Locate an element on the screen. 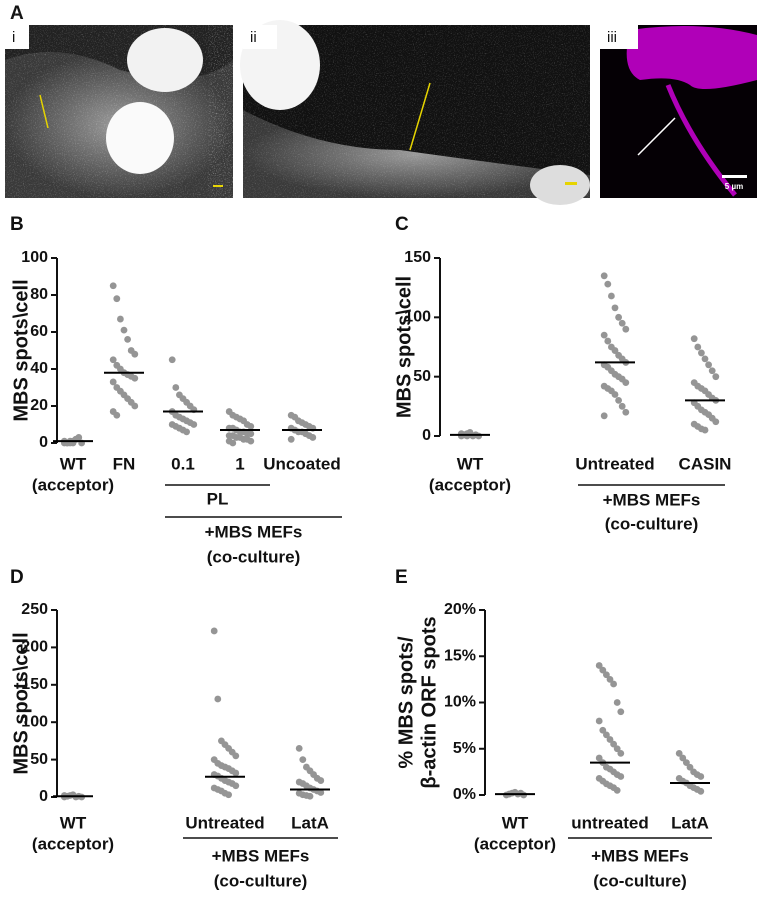  micrograph: i is located at coordinates (119, 111).